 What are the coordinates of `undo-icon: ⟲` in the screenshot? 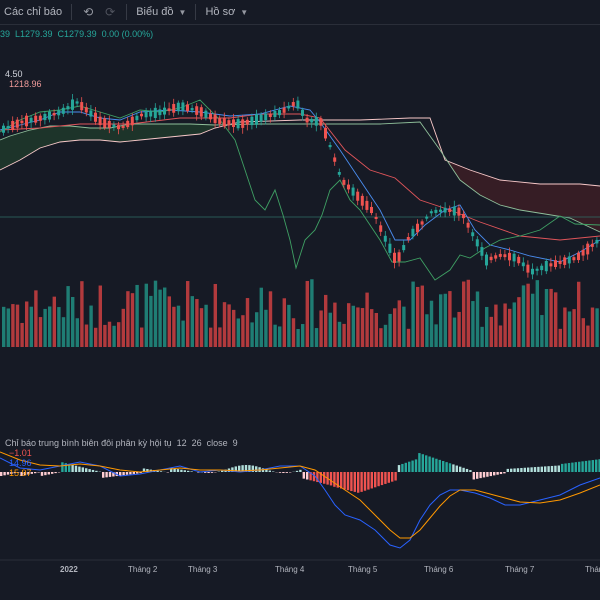 It's located at (88, 12).